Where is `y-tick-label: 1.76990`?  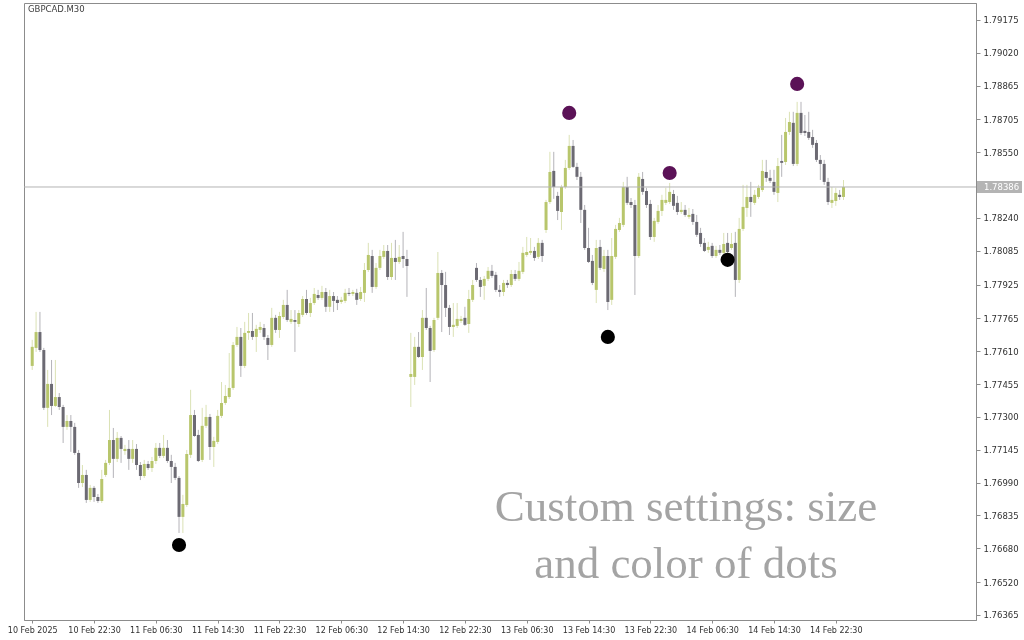 y-tick-label: 1.76990 is located at coordinates (1001, 483).